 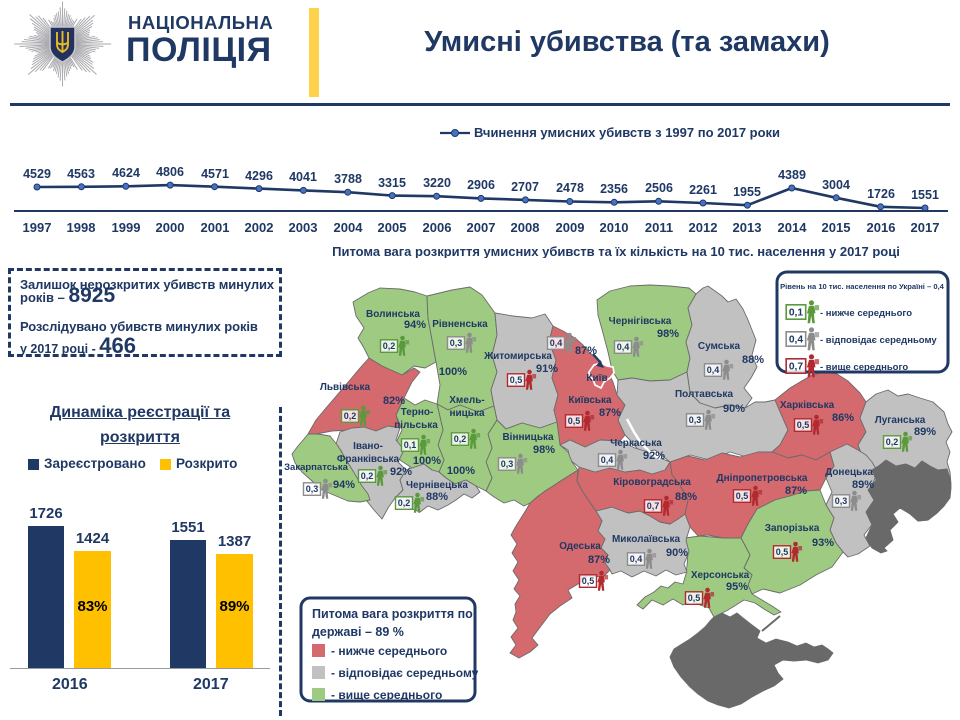 What do you see at coordinates (437, 183) in the screenshot?
I see `svg-text: 3220` at bounding box center [437, 183].